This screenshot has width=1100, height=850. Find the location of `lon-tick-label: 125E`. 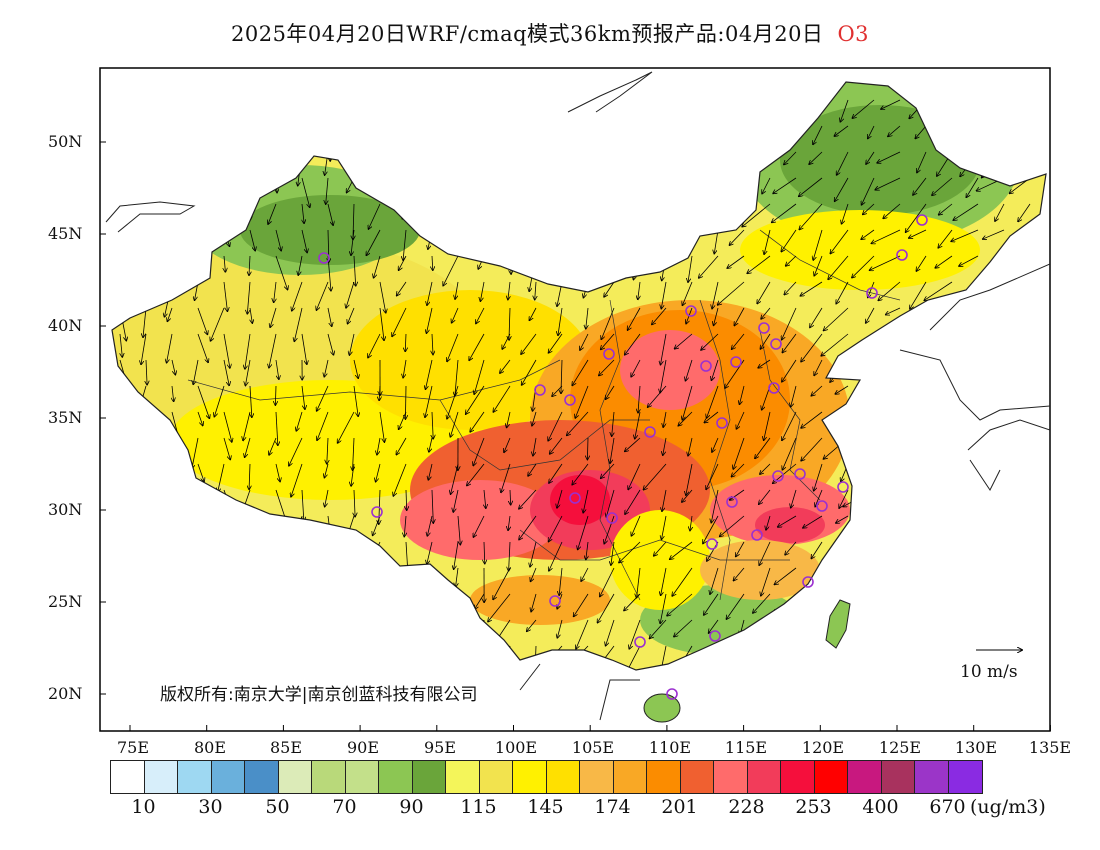

lon-tick-label: 125E is located at coordinates (900, 747).